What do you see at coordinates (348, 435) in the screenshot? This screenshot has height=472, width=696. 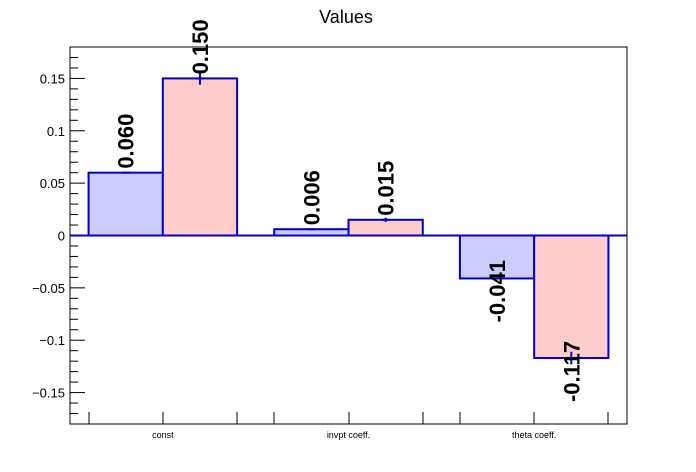 I see `x-tick-label: invpt coeff.` at bounding box center [348, 435].